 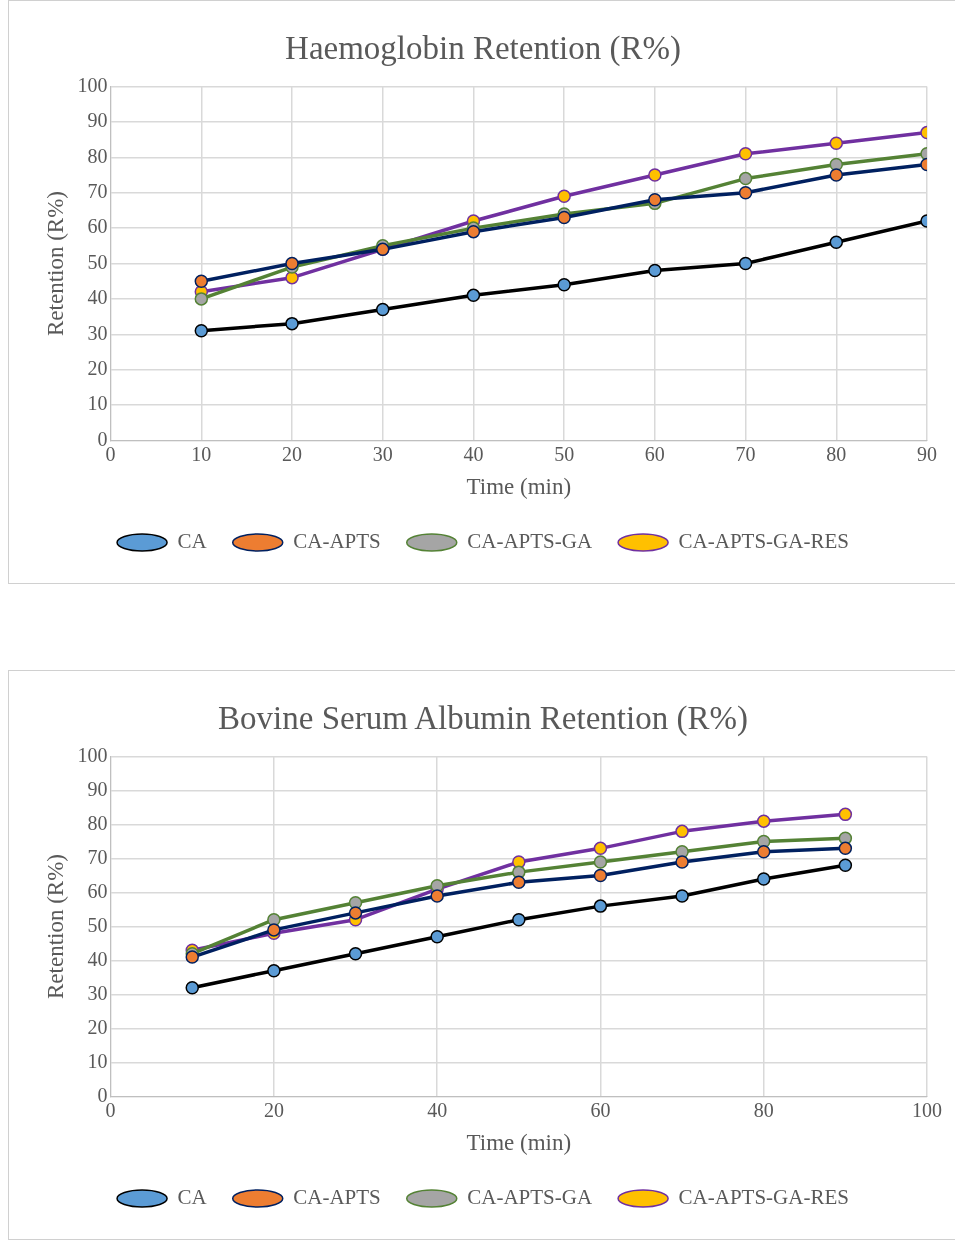 What do you see at coordinates (564, 453) in the screenshot?
I see `x-tick-label: 50` at bounding box center [564, 453].